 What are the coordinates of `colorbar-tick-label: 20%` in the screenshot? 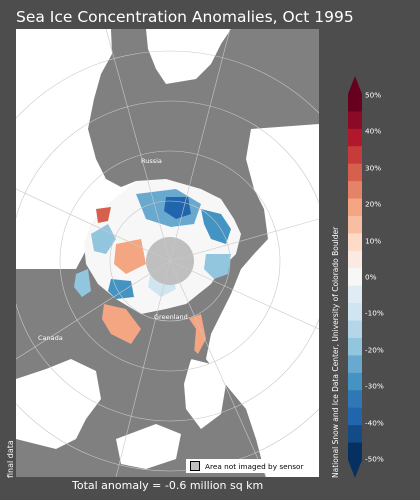 It's located at (373, 204).